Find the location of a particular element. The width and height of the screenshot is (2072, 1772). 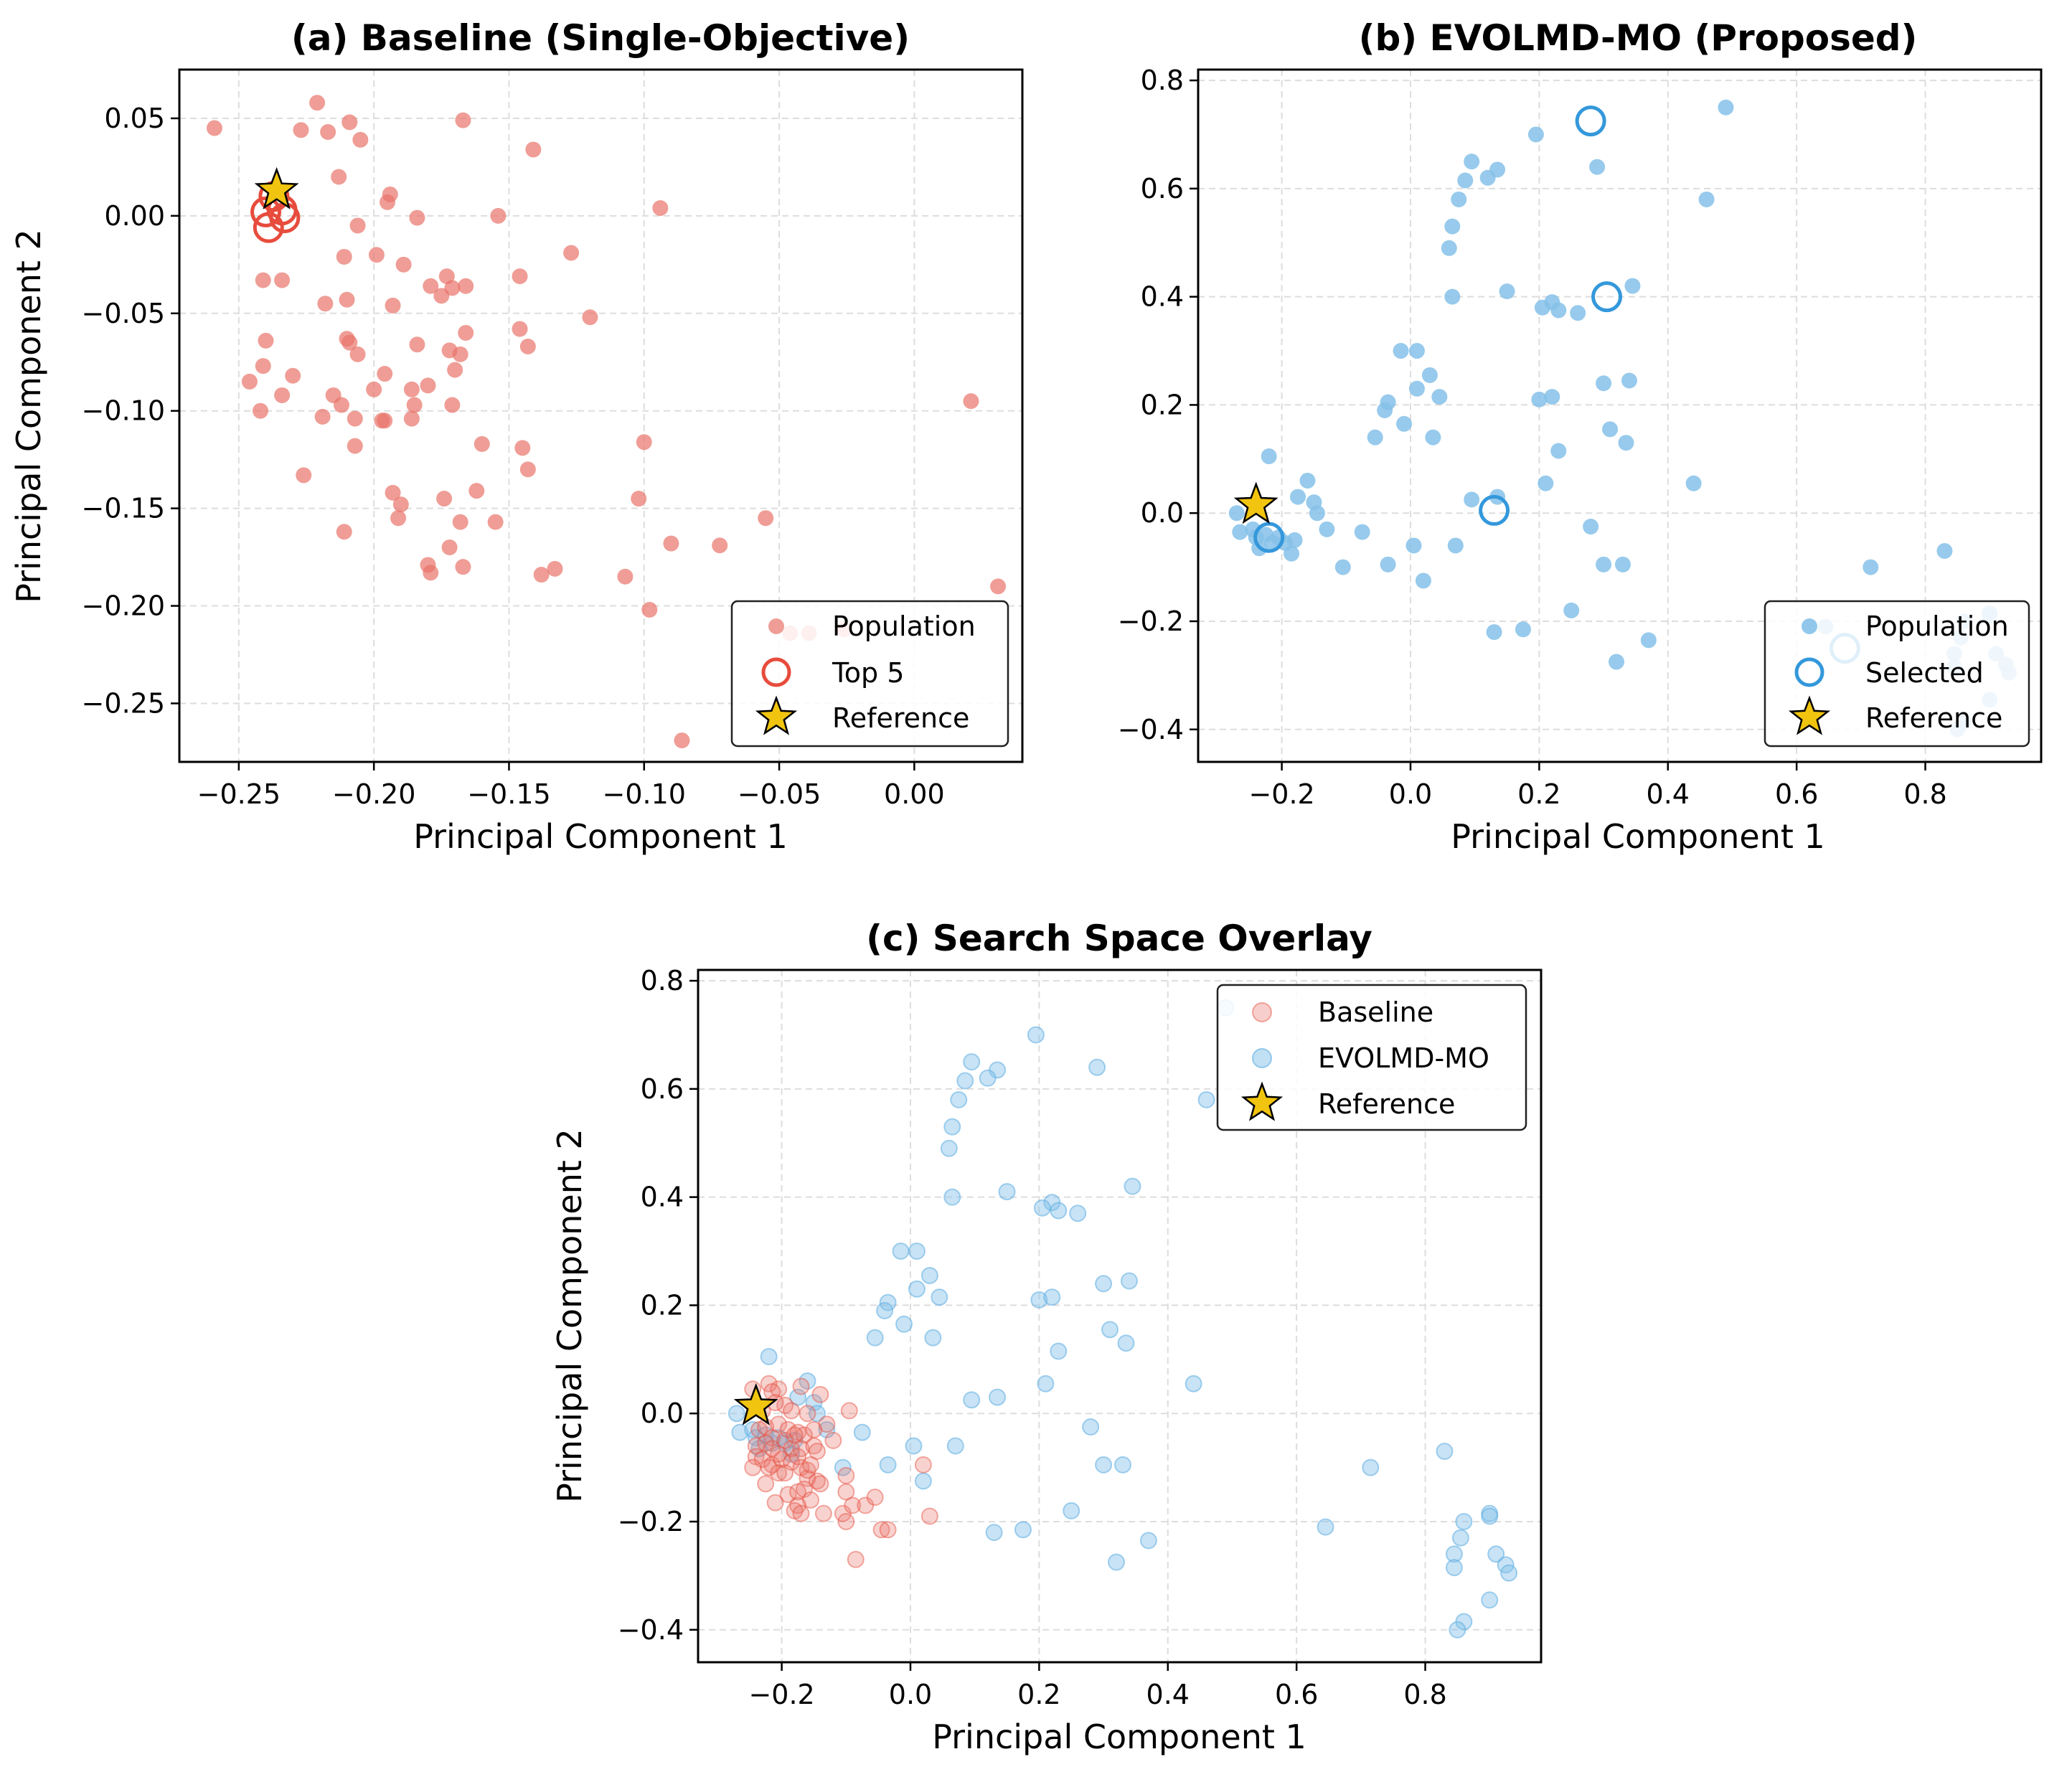

reference-star is located at coordinates (1256, 502).